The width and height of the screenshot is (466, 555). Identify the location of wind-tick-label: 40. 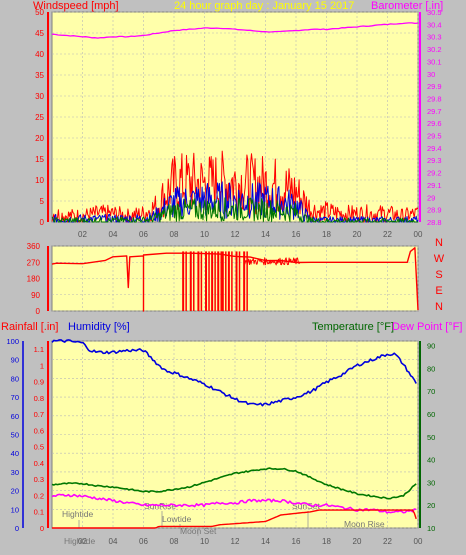
(39, 54).